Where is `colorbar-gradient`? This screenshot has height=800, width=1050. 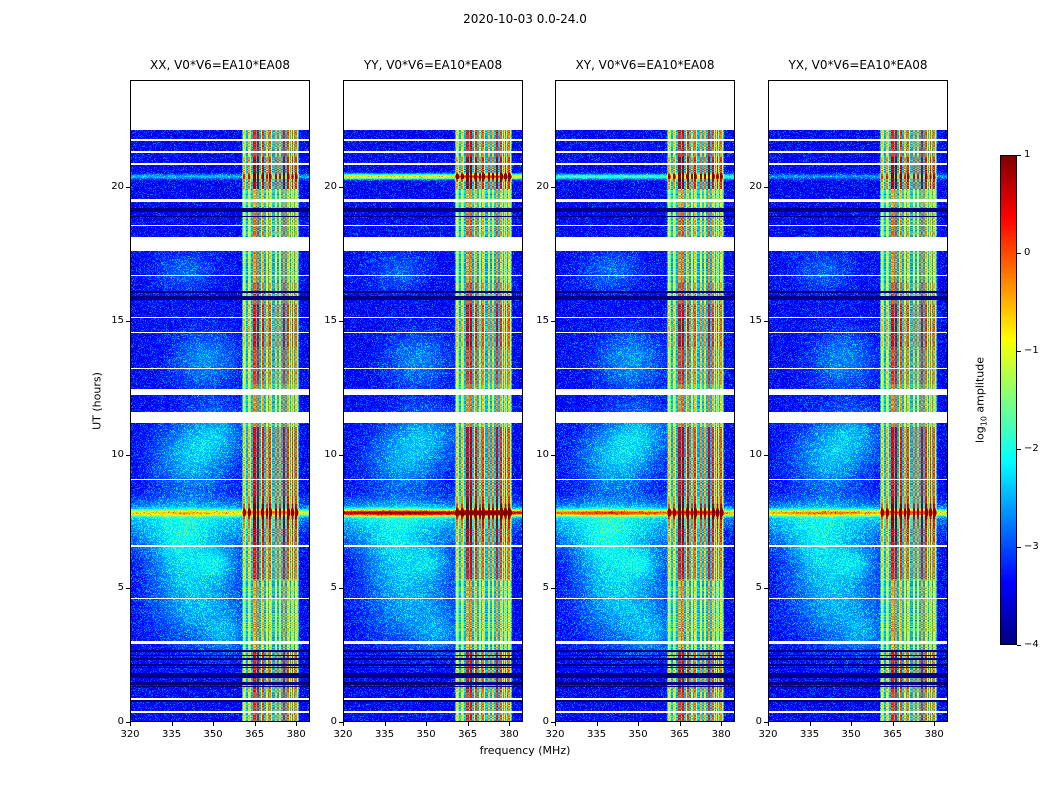
colorbar-gradient is located at coordinates (1008, 400).